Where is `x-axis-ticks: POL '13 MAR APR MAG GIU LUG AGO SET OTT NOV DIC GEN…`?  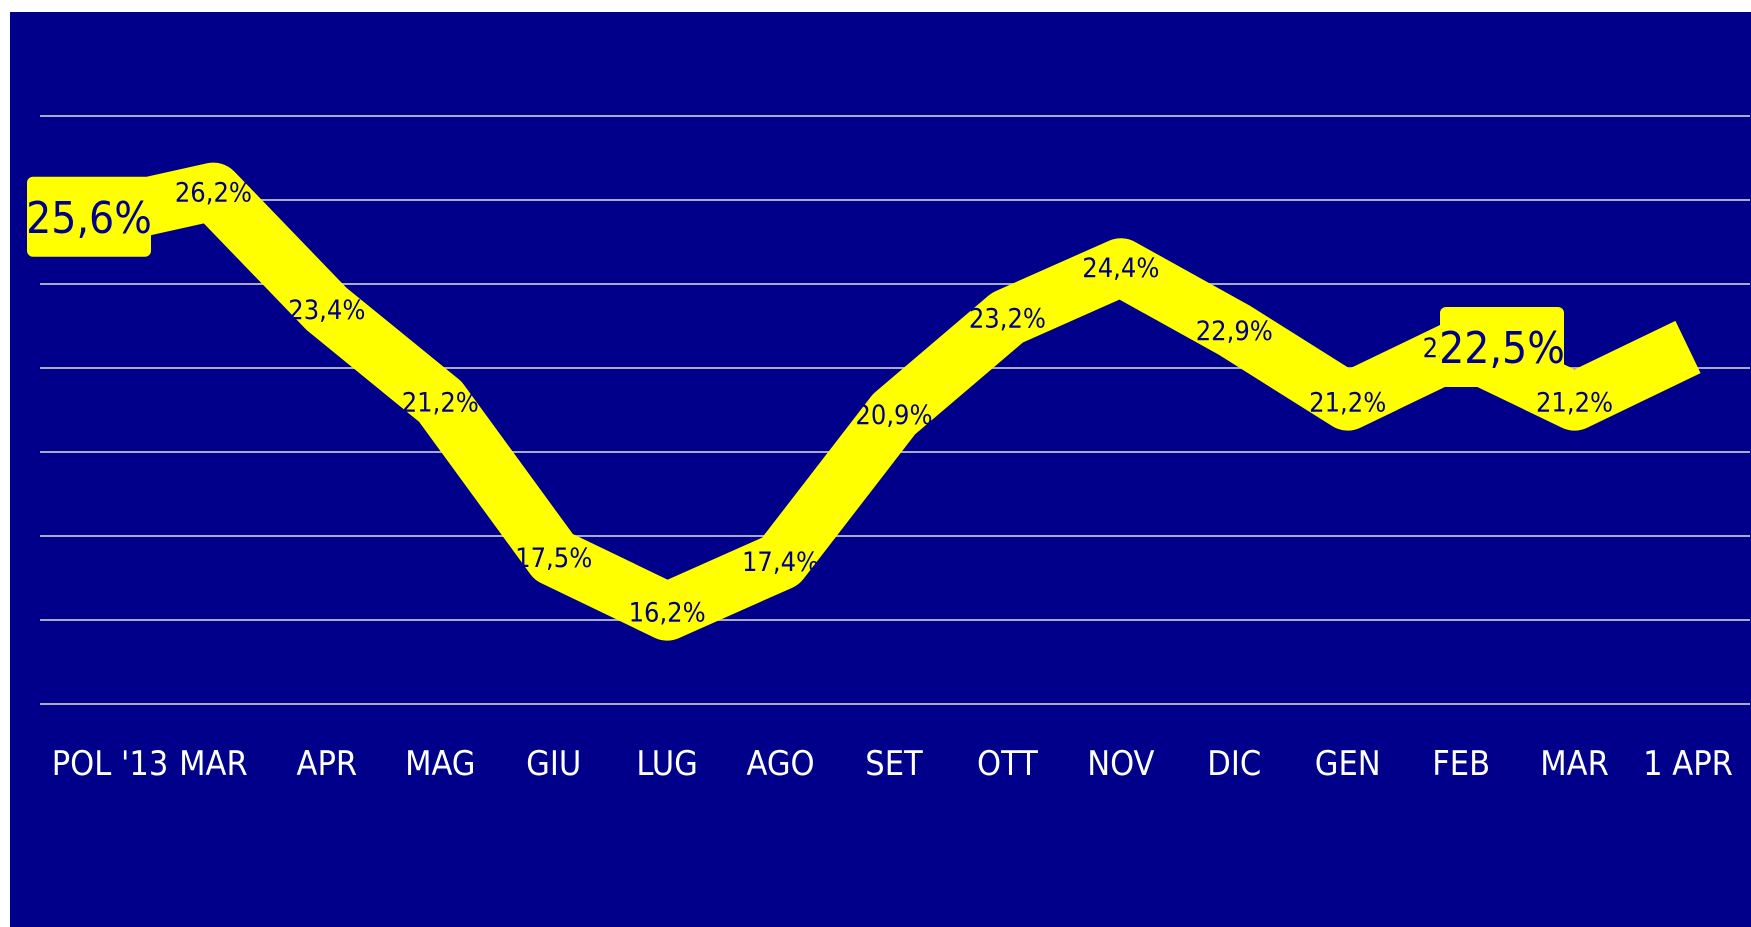 x-axis-ticks: POL '13 MAR APR MAG GIU LUG AGO SET OTT NOV DIC GEN… is located at coordinates (892, 764).